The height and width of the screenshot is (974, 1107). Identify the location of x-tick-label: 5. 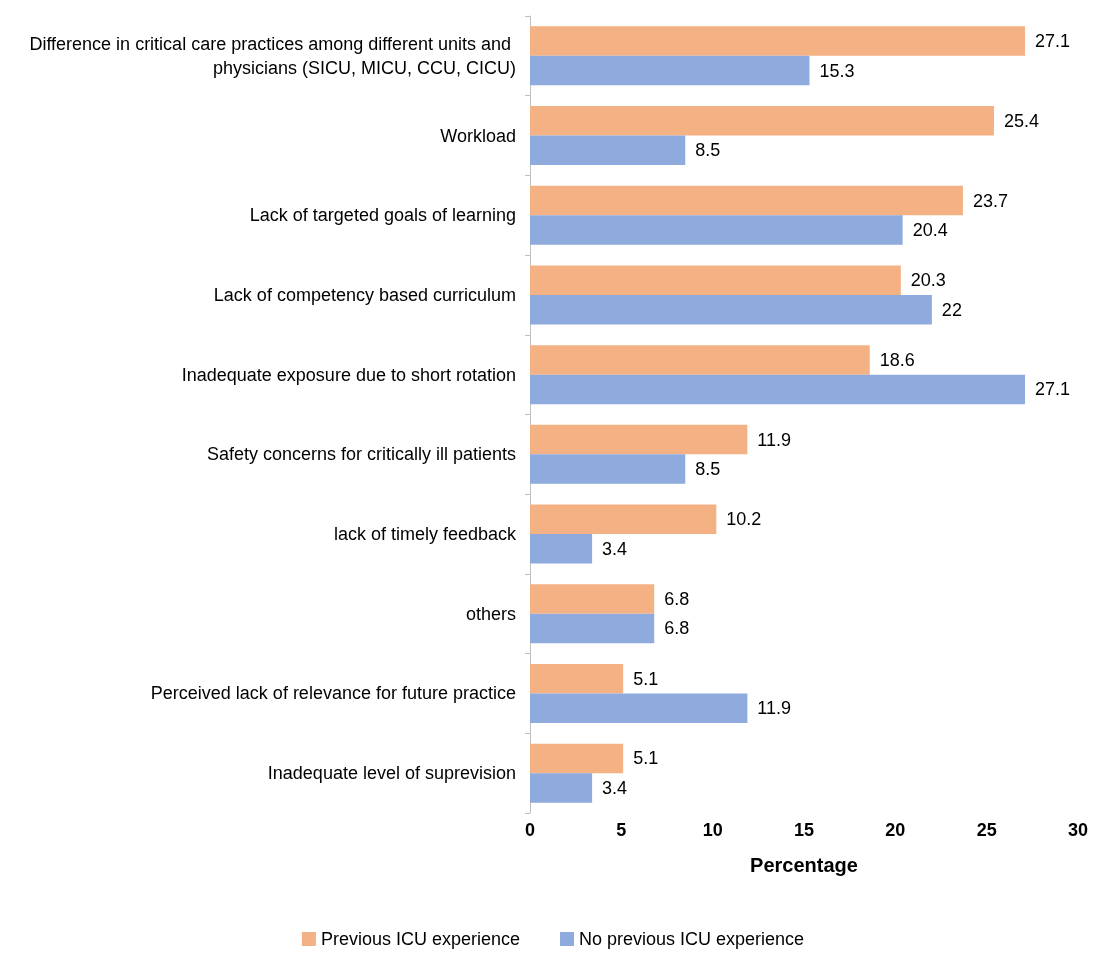
(621, 830).